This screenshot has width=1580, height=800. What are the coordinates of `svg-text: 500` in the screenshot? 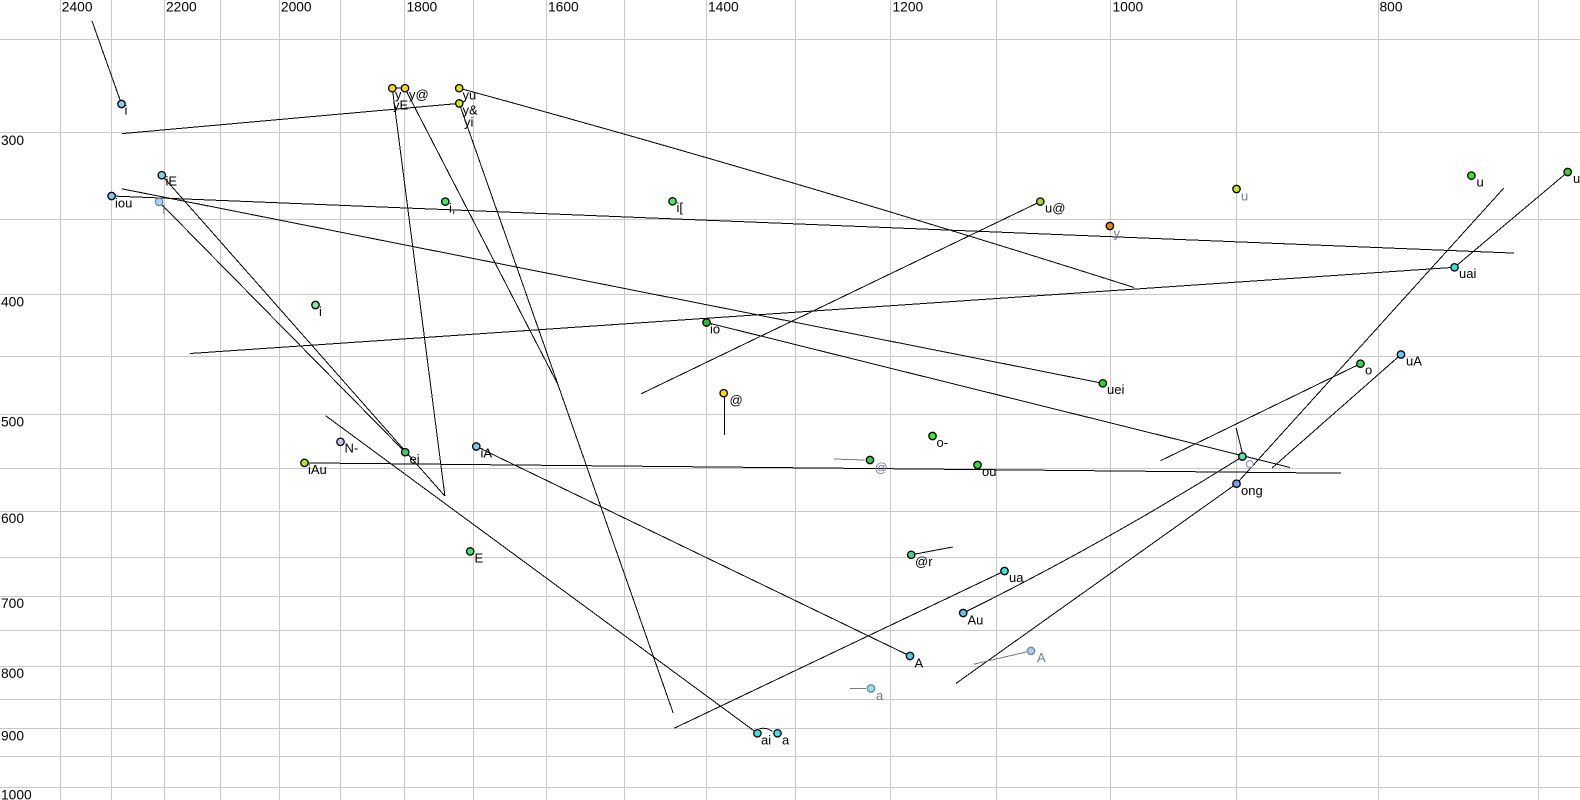 It's located at (12, 421).